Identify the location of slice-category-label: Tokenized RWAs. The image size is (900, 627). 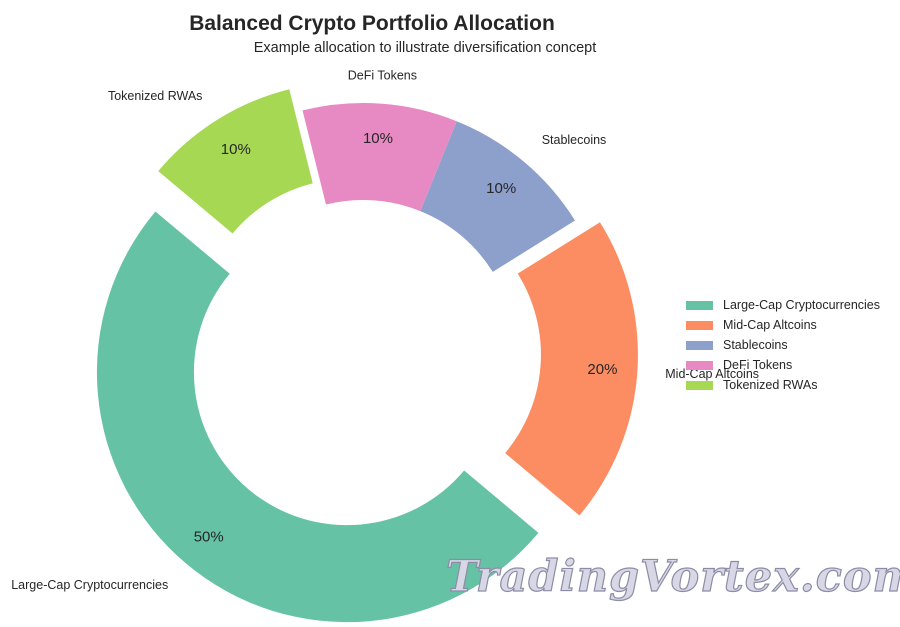
(155, 96).